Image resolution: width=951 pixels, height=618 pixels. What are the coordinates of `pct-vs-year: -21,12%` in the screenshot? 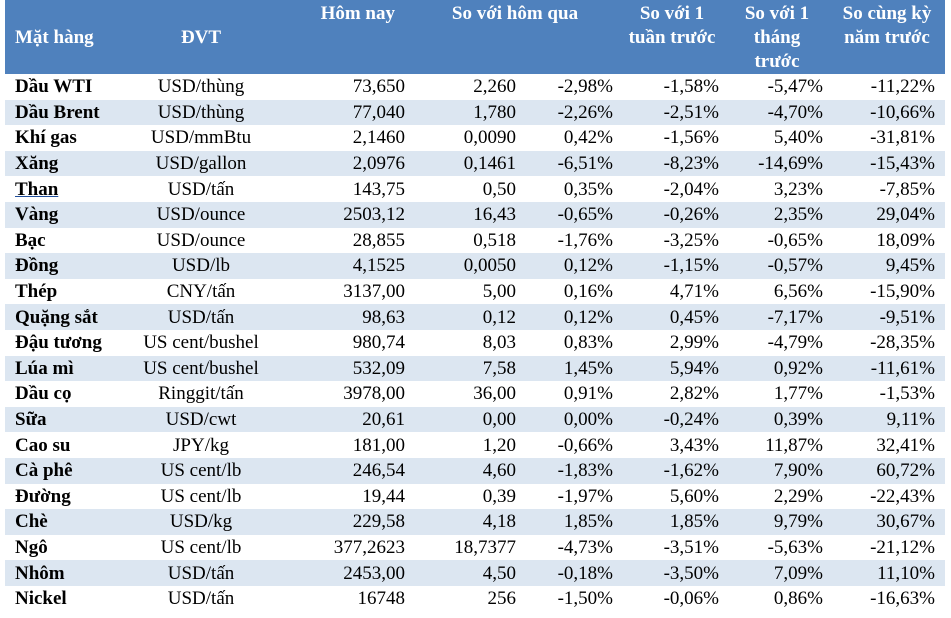 It's located at (887, 547).